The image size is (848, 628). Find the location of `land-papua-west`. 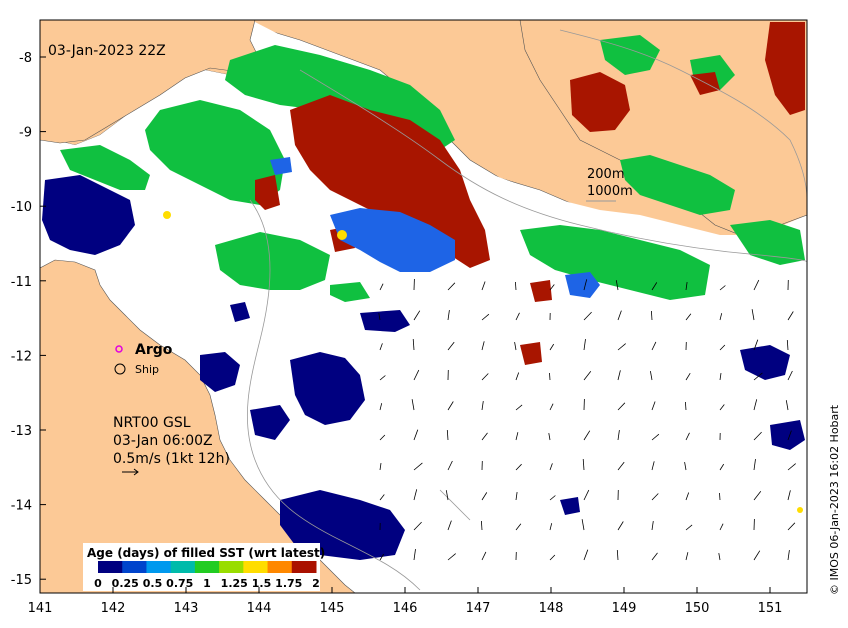

land-papua-west is located at coordinates (150, 82).